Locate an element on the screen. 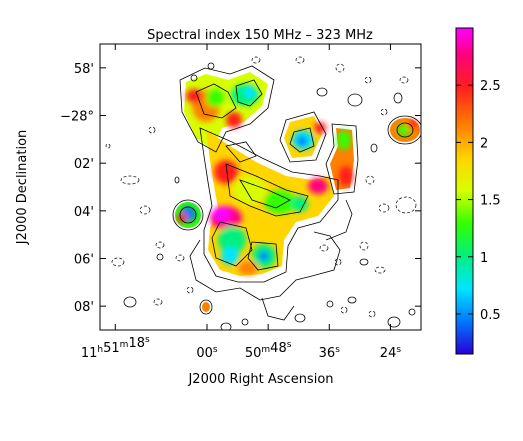 This screenshot has height=441, width=523. x-tick-label: 11h51m18s is located at coordinates (115, 348).